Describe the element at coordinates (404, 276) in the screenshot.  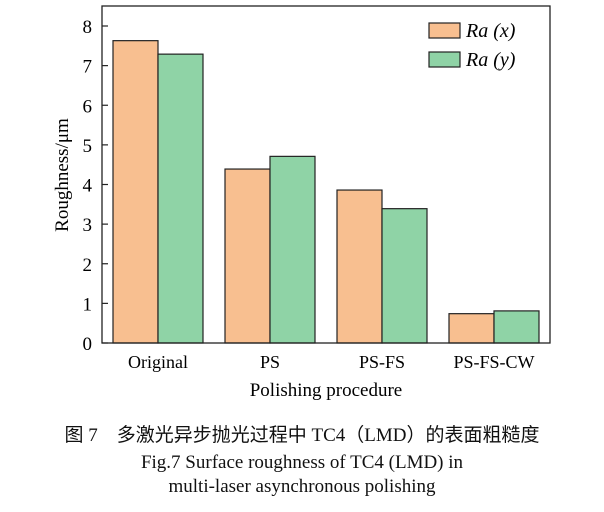
I see `bar-ps-fs-ra-y` at that location.